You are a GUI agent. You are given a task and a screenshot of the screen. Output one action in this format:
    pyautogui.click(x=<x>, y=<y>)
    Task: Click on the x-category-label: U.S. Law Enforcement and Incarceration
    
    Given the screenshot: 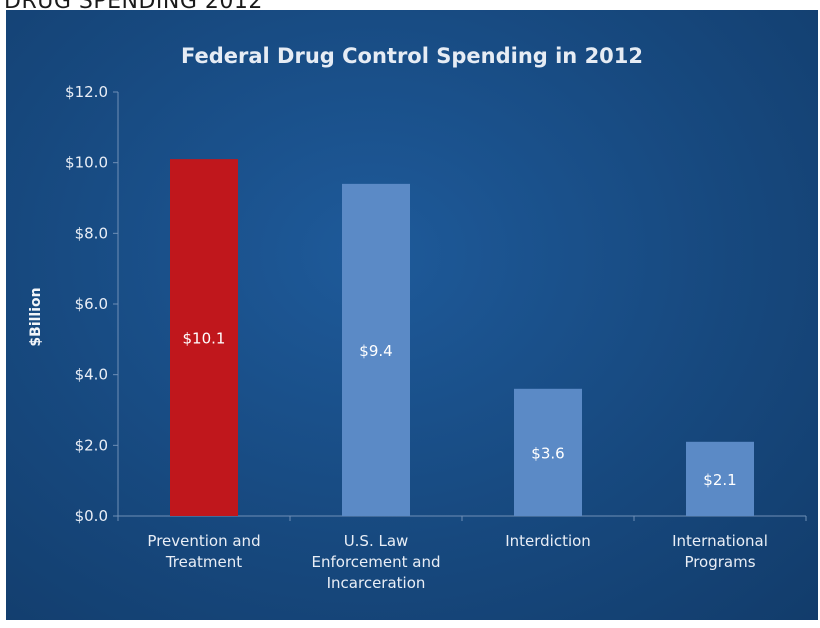 What is the action you would take?
    pyautogui.click(x=376, y=562)
    